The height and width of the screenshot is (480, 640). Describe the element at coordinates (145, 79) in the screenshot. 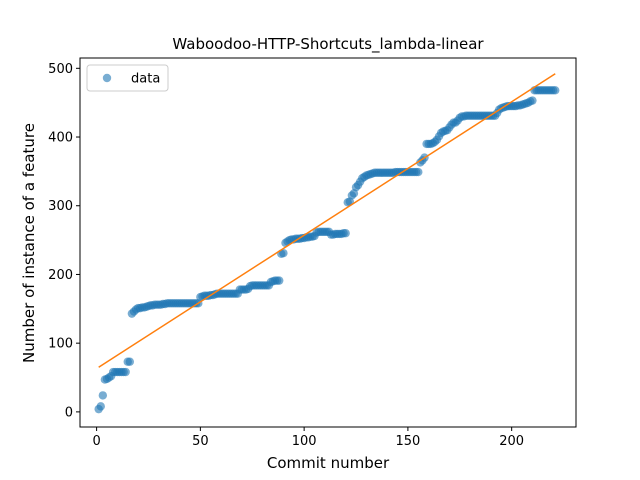

I see `legend-label: data` at that location.